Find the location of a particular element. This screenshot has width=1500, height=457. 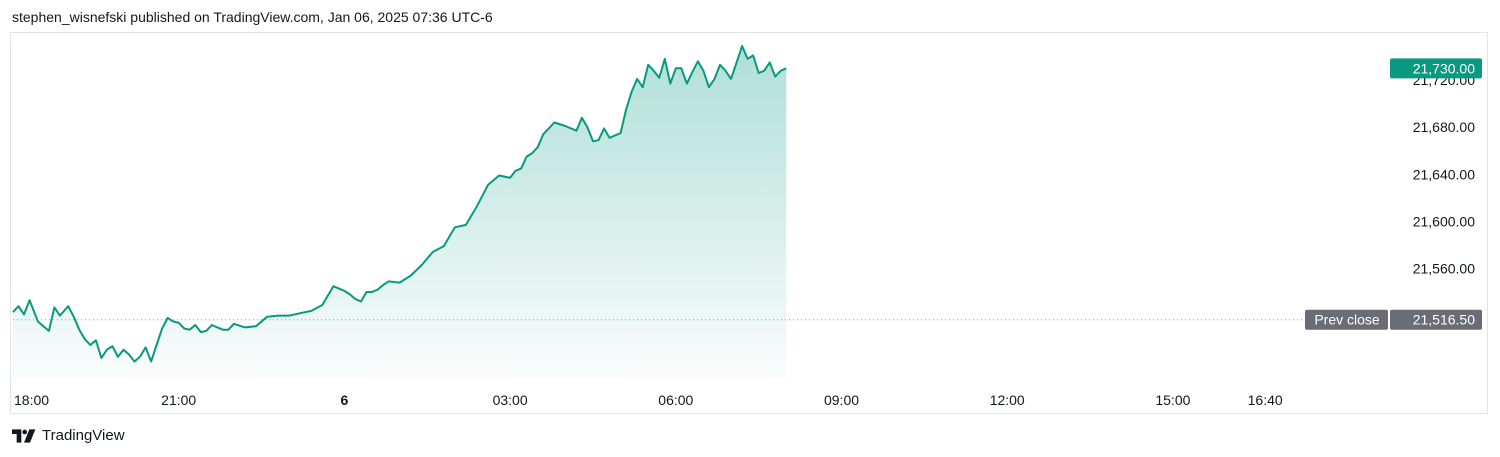

x-tick-label: 03:00 is located at coordinates (510, 400).